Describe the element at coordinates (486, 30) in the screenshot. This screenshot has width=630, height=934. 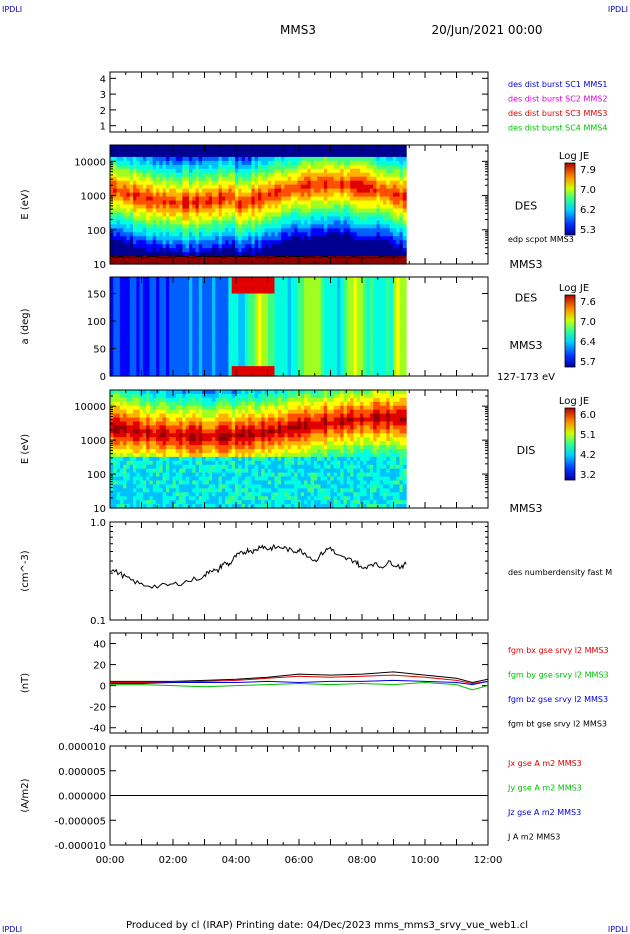
I see `date-title: 20/Jun/2021 00:00` at that location.